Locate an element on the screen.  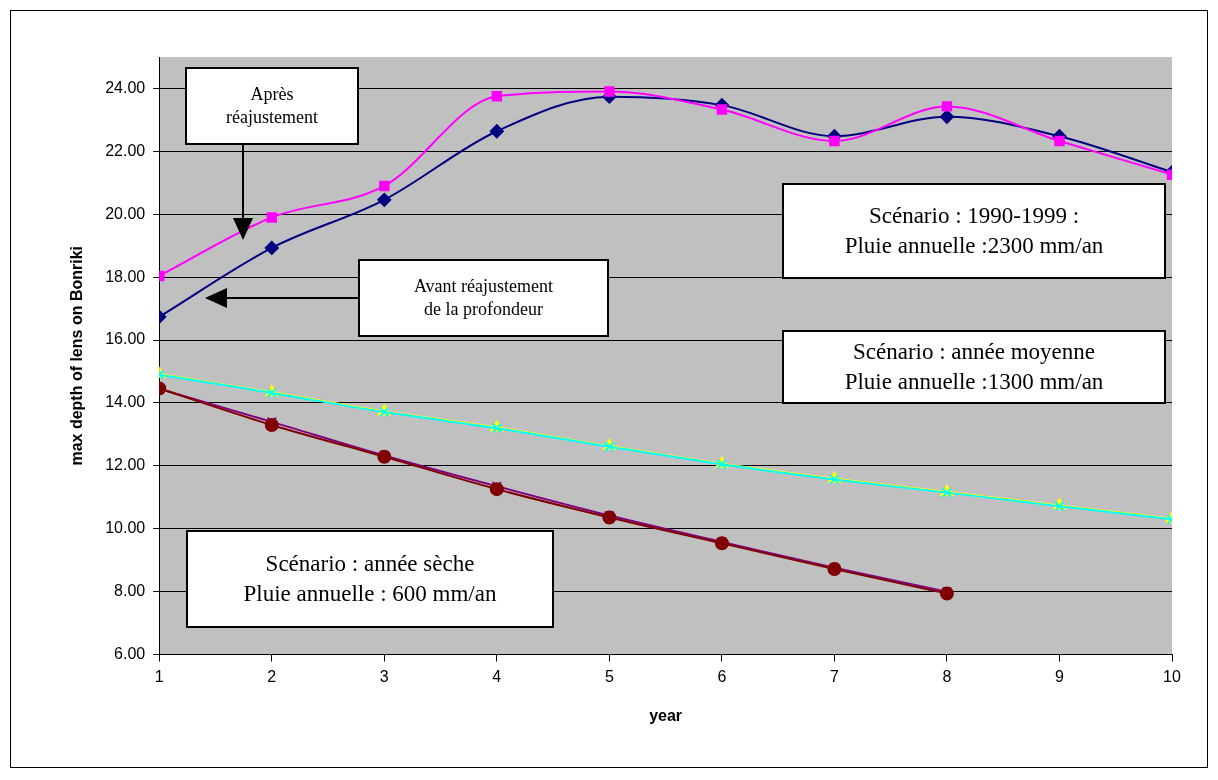
x-tick-label: 1 is located at coordinates (159, 676).